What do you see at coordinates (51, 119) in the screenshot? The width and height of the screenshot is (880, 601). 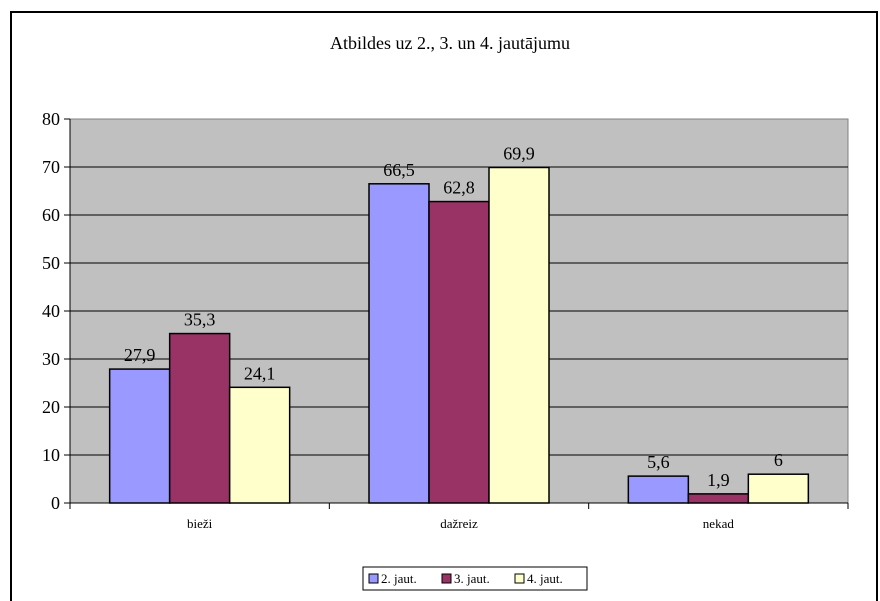 I see `y-tick-label: 80` at bounding box center [51, 119].